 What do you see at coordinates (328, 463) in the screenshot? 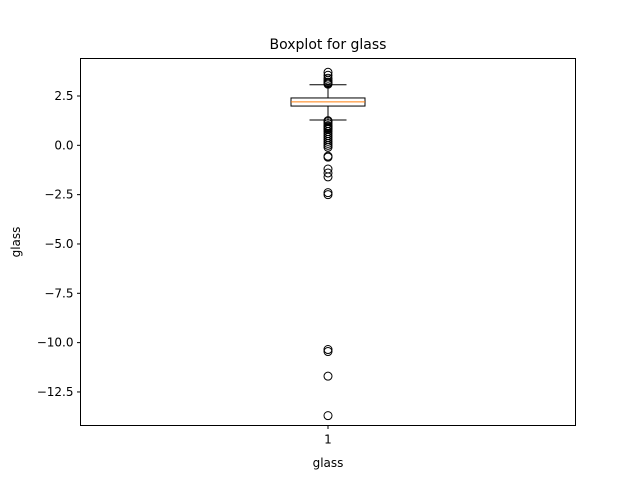
I see `x-axis-label: glass` at bounding box center [328, 463].